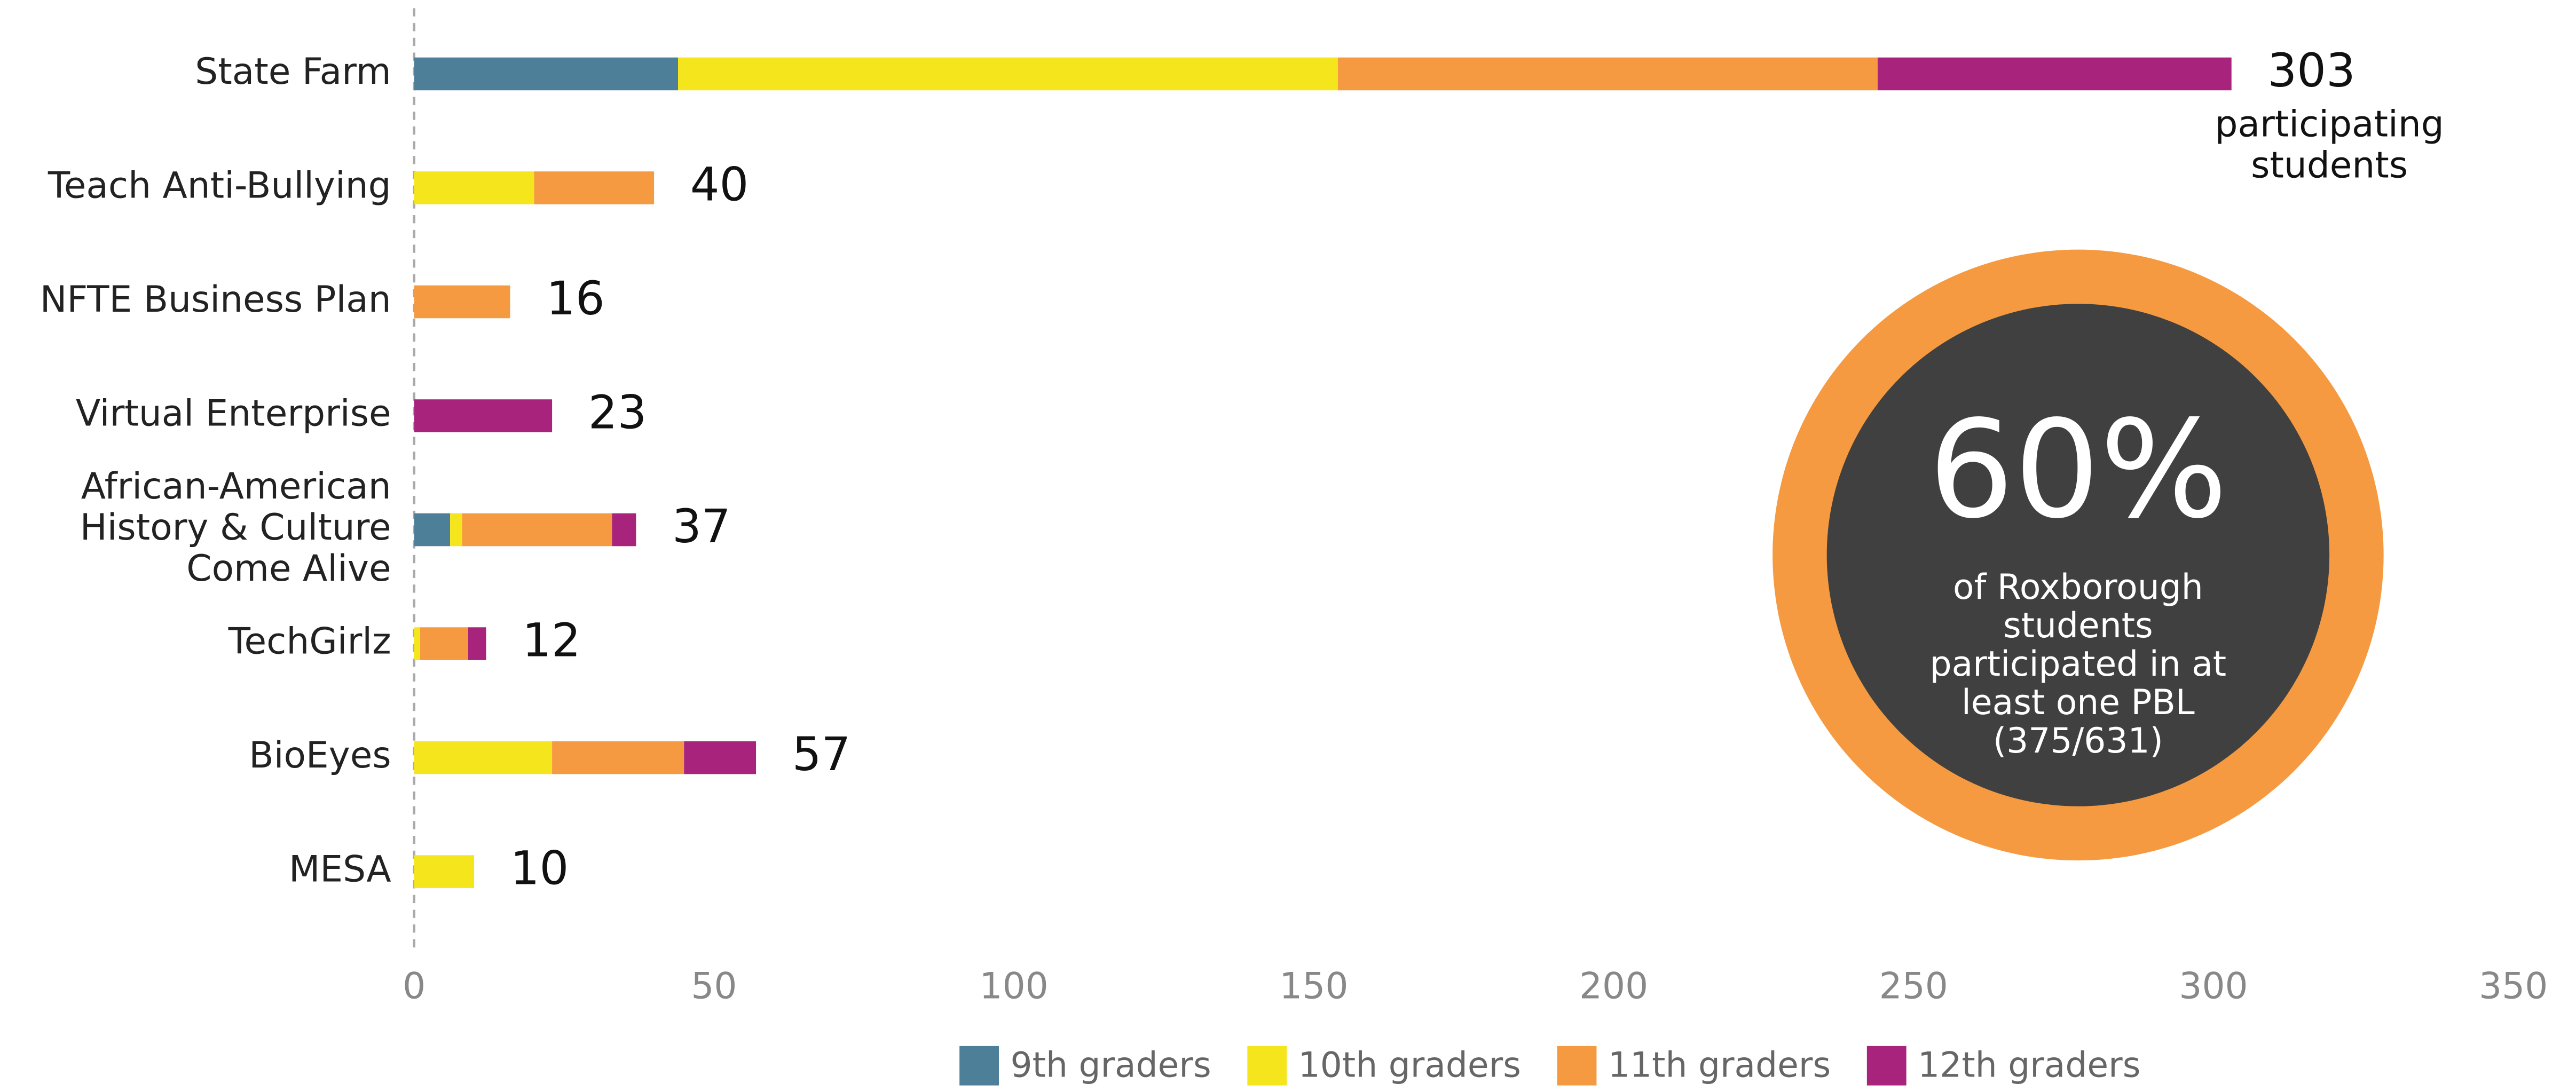  I want to click on total-label: 10, so click(539, 869).